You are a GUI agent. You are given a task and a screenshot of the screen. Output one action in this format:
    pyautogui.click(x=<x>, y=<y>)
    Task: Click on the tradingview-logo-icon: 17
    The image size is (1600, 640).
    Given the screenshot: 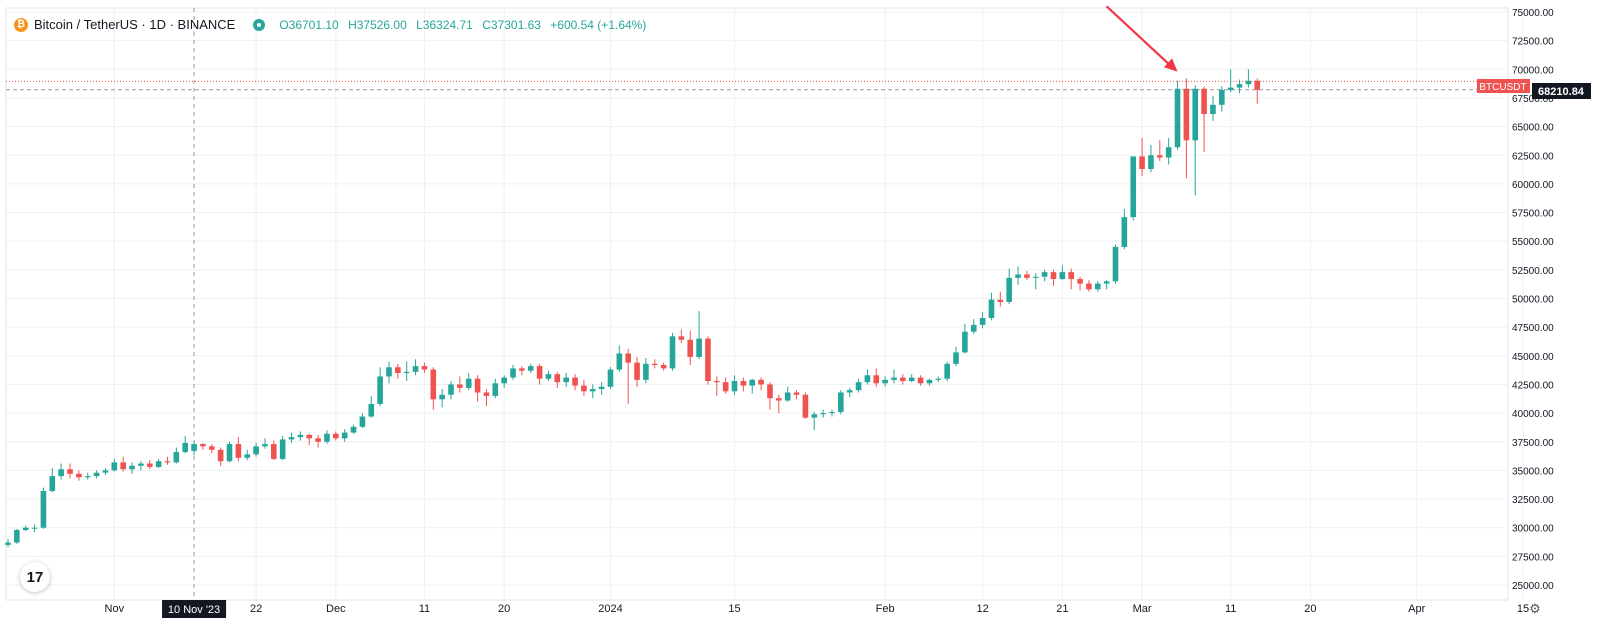 What is the action you would take?
    pyautogui.click(x=35, y=577)
    